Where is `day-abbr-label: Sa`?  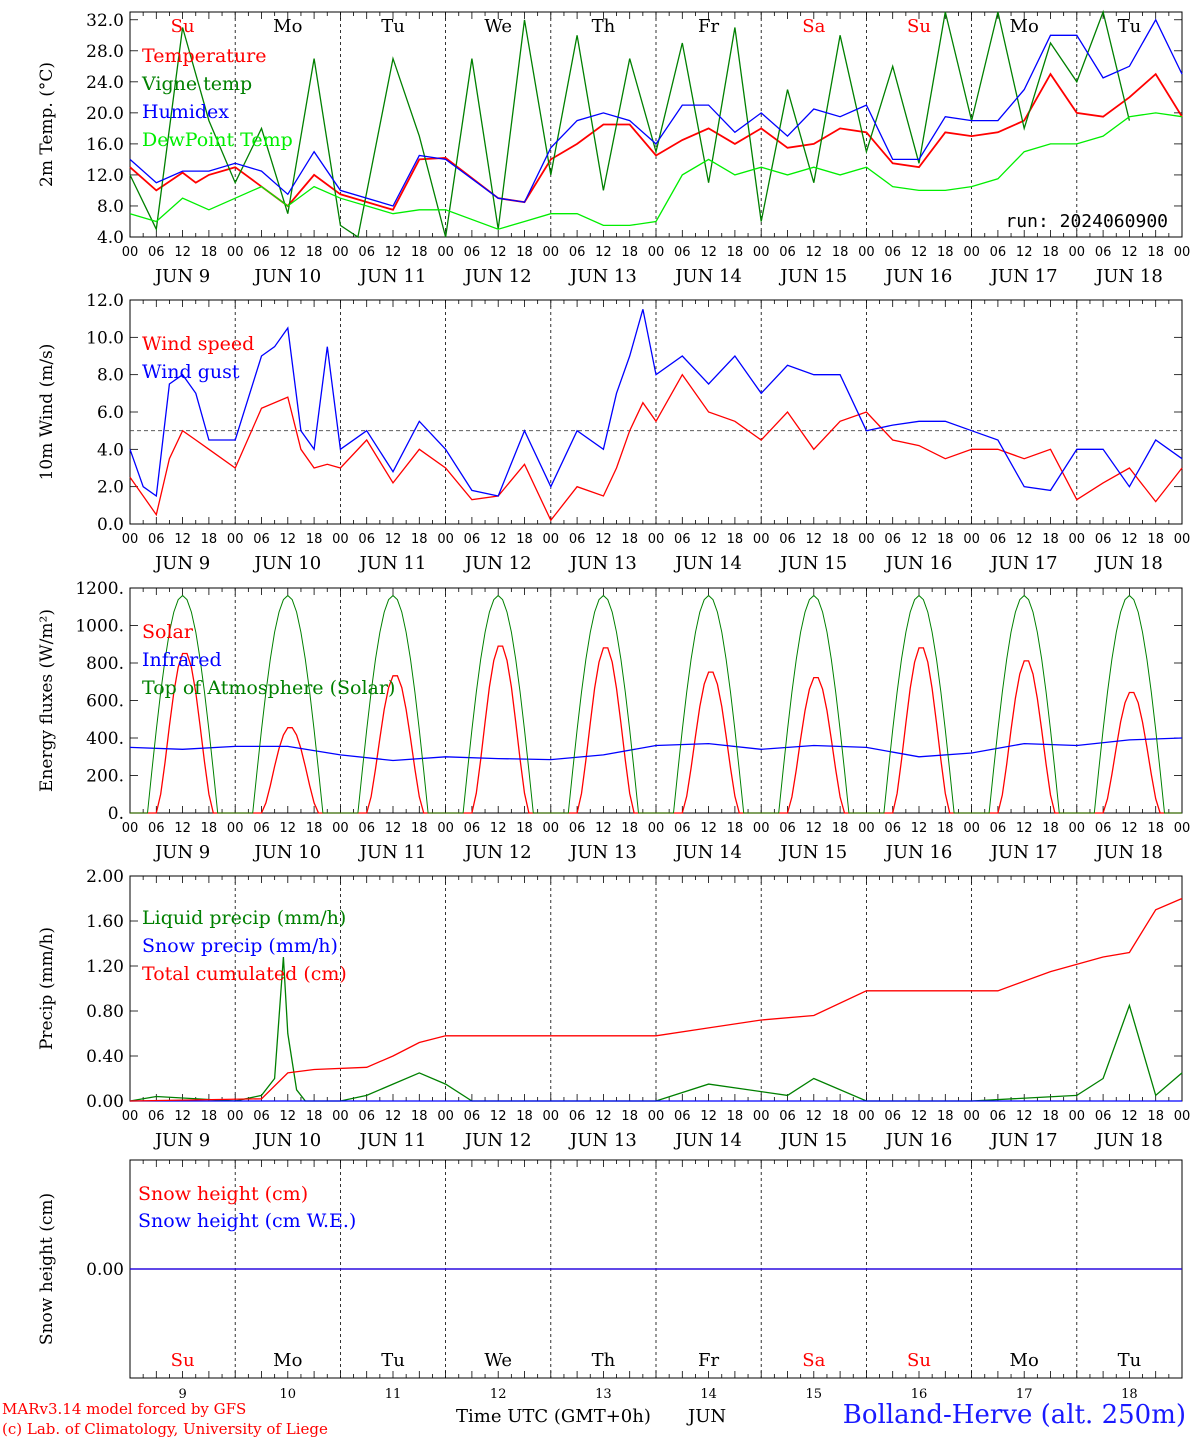
day-abbr-label: Sa is located at coordinates (813, 26).